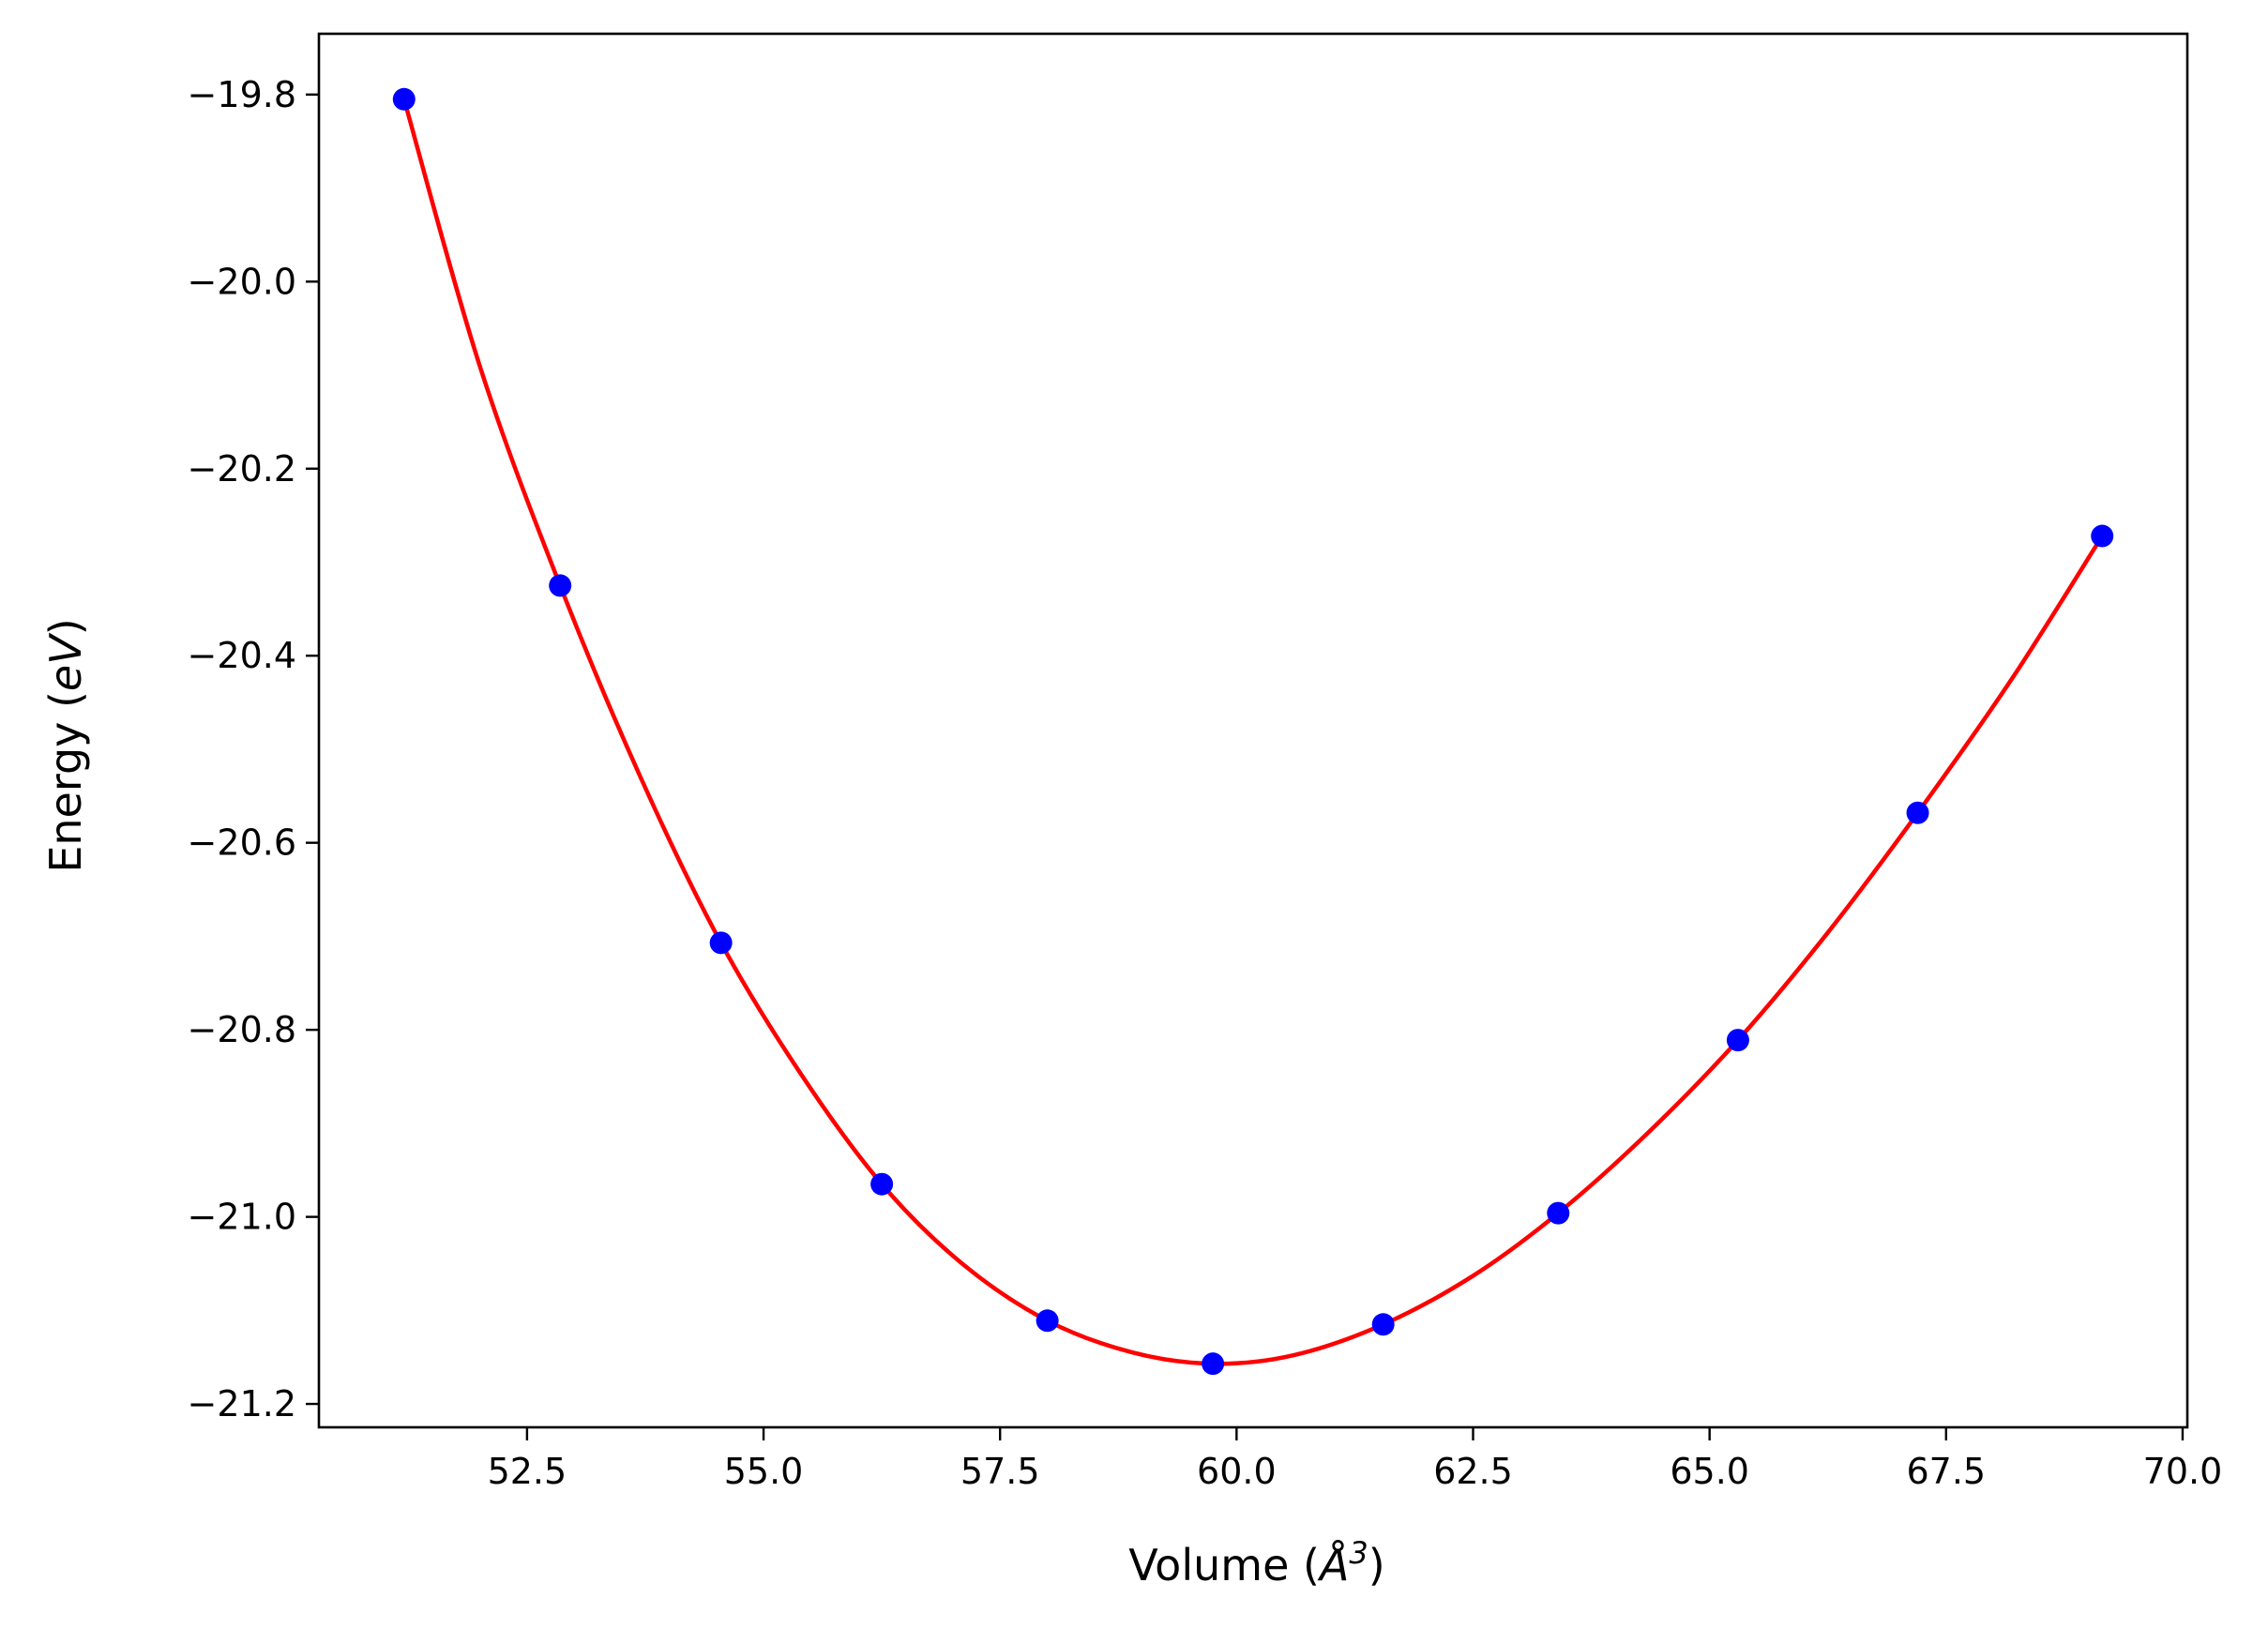  I want to click on x-tick-label: 57.5, so click(1000, 1471).